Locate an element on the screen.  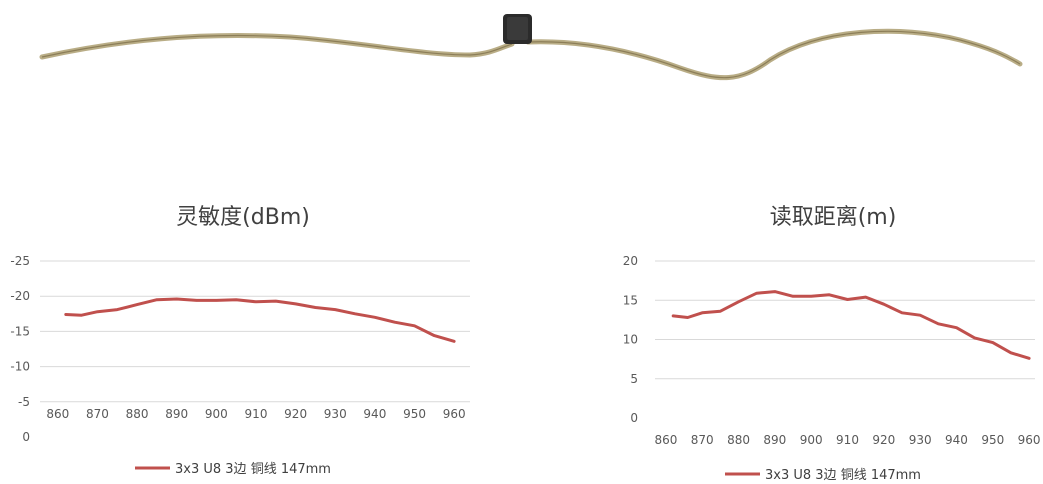
chart-title: 灵敏度(dBm) is located at coordinates (243, 217).